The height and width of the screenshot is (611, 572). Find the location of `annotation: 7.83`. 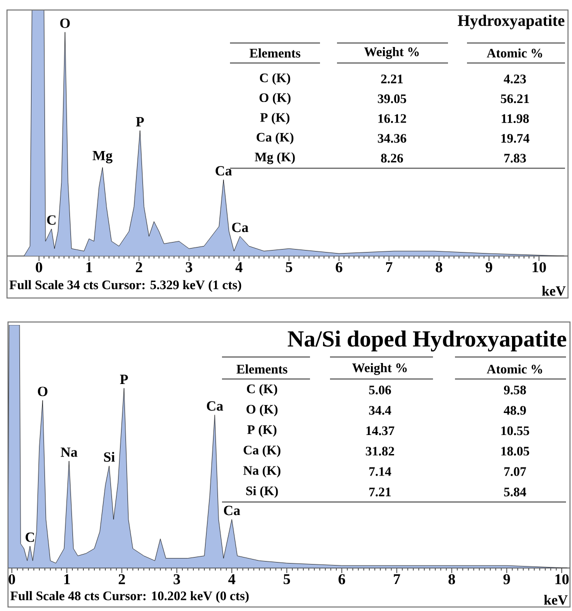

annotation: 7.83 is located at coordinates (515, 158).